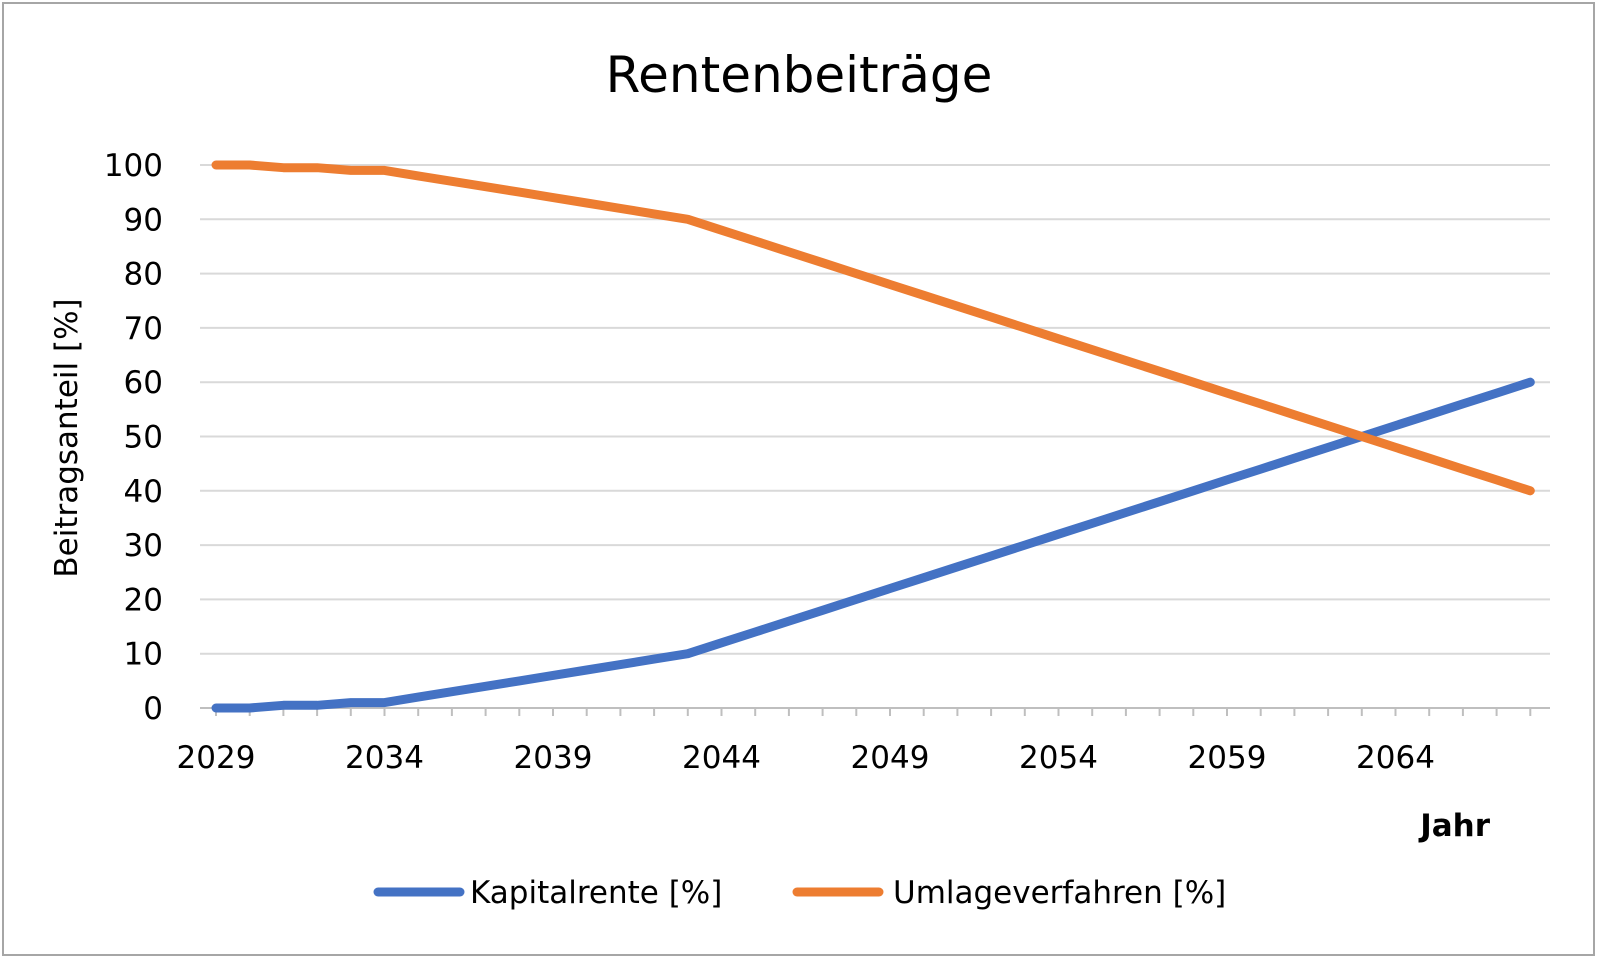  I want to click on x-tick-label-2049: 2049, so click(890, 758).